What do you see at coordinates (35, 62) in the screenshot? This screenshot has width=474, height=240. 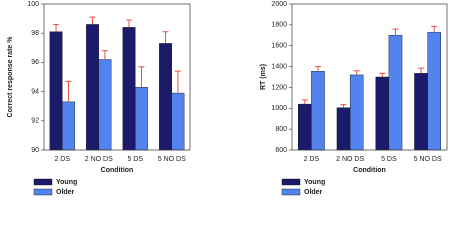 I see `y-tick-label: 96` at bounding box center [35, 62].